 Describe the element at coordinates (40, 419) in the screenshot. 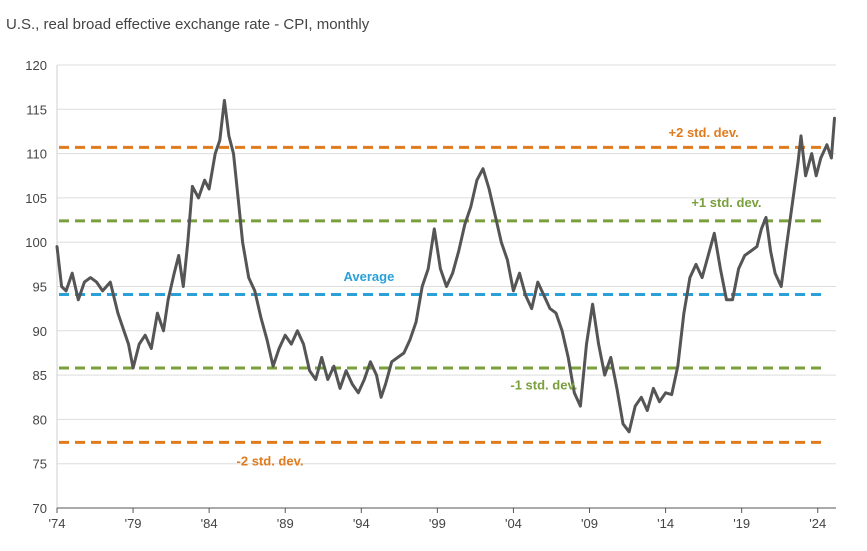

I see `y-tick-label: 80` at that location.